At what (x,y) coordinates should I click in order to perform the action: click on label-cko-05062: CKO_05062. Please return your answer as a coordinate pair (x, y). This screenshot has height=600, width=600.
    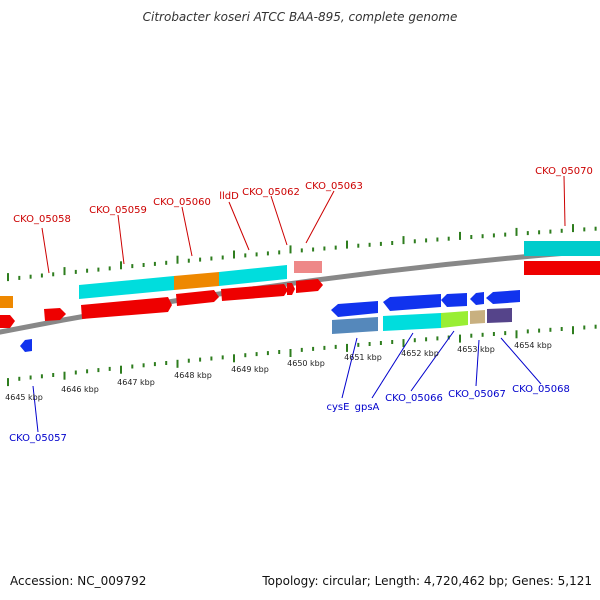
    Looking at the image, I should click on (271, 192).